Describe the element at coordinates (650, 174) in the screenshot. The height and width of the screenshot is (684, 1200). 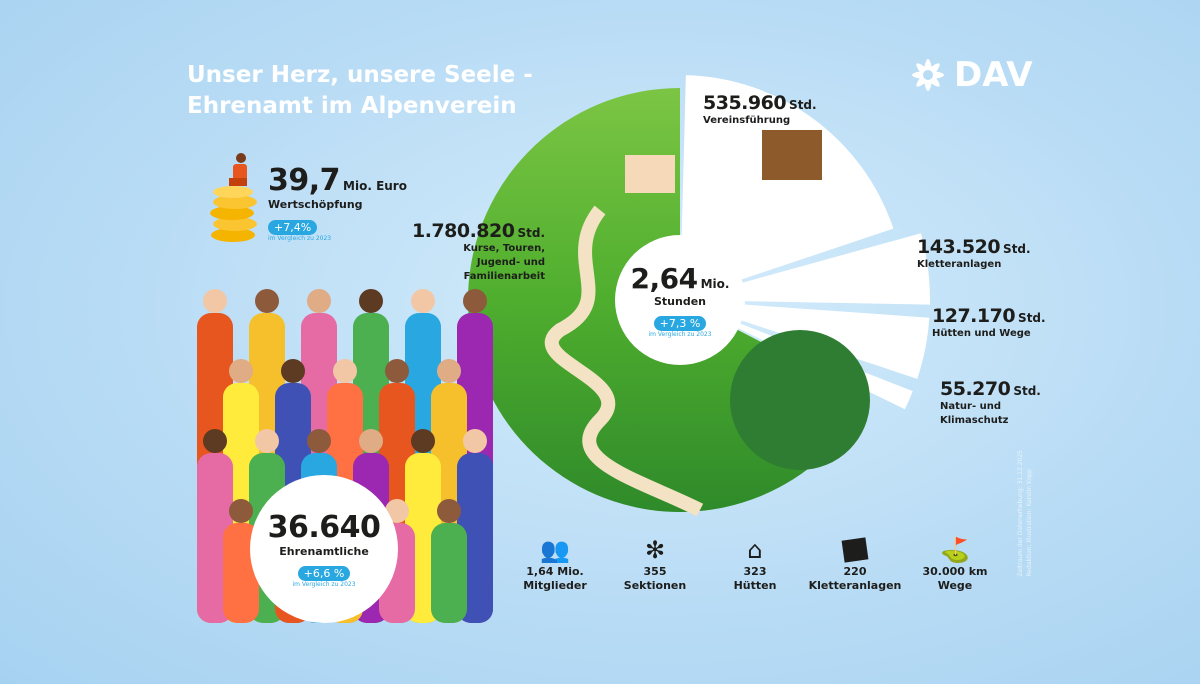
I see `hut-illustration` at that location.